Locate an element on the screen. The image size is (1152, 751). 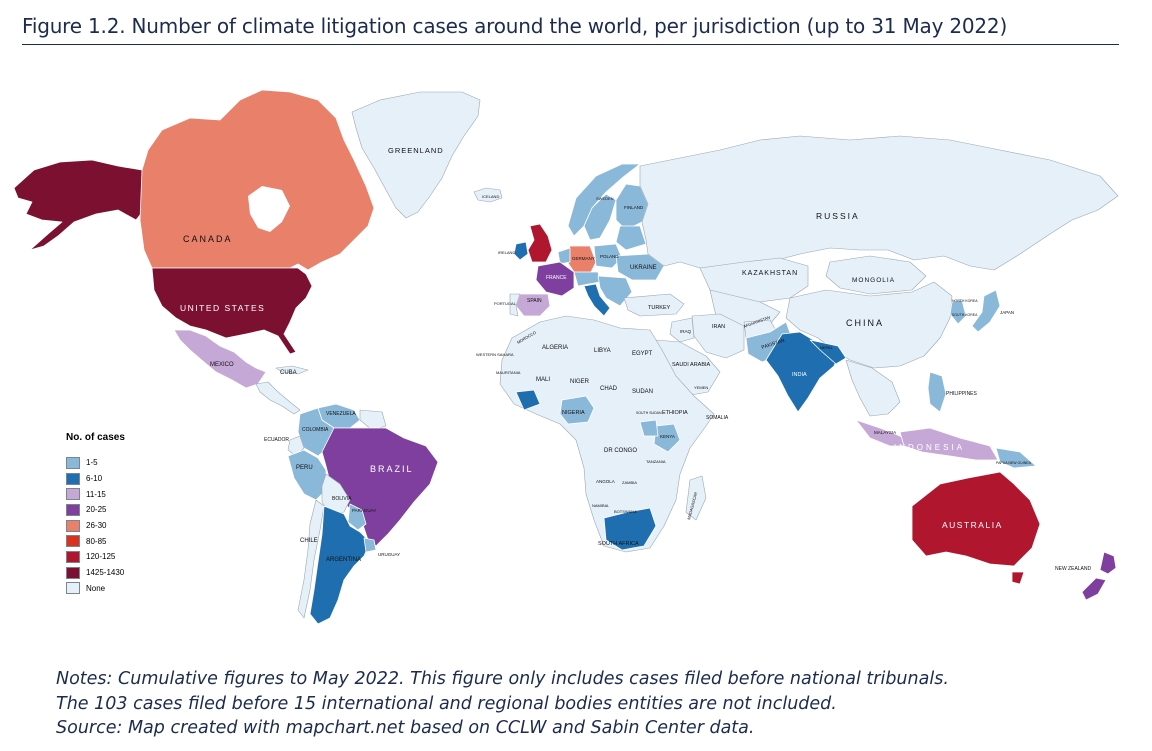
continent-africa is located at coordinates (607, 434).